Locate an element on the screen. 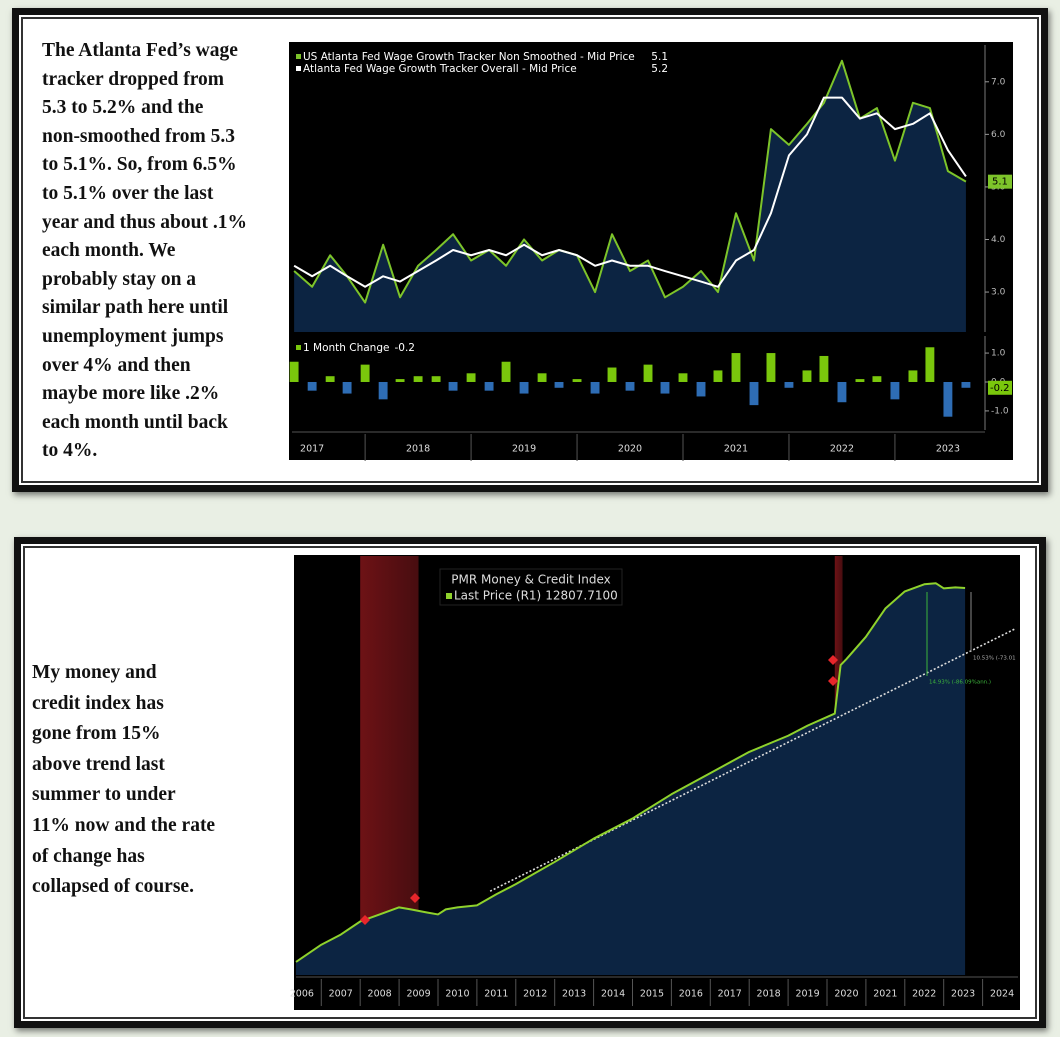 This screenshot has height=1037, width=1060. y-tick-label: -1.0 is located at coordinates (1000, 411).